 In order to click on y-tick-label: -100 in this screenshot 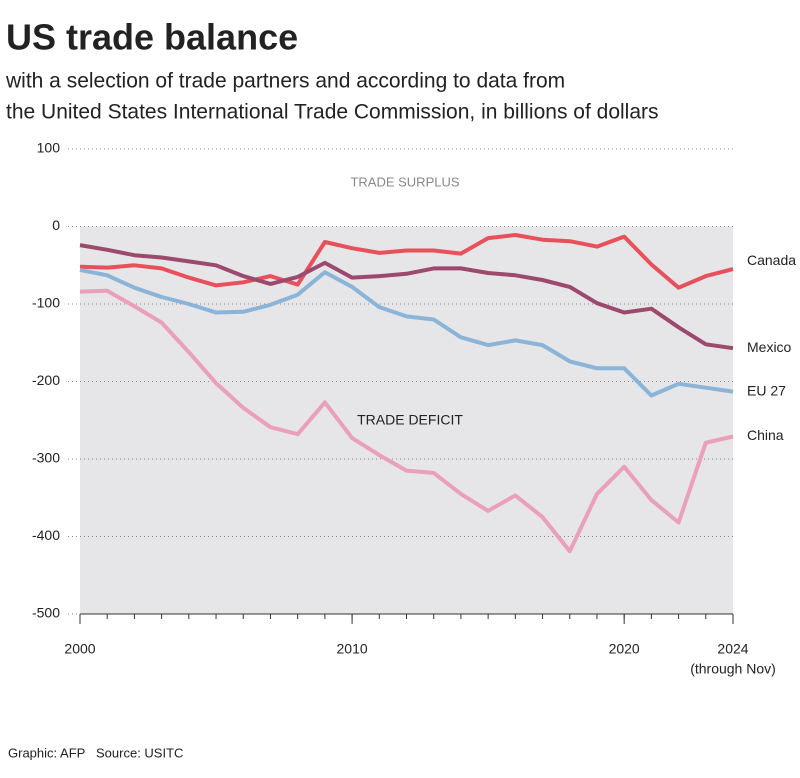, I will do `click(46, 303)`.